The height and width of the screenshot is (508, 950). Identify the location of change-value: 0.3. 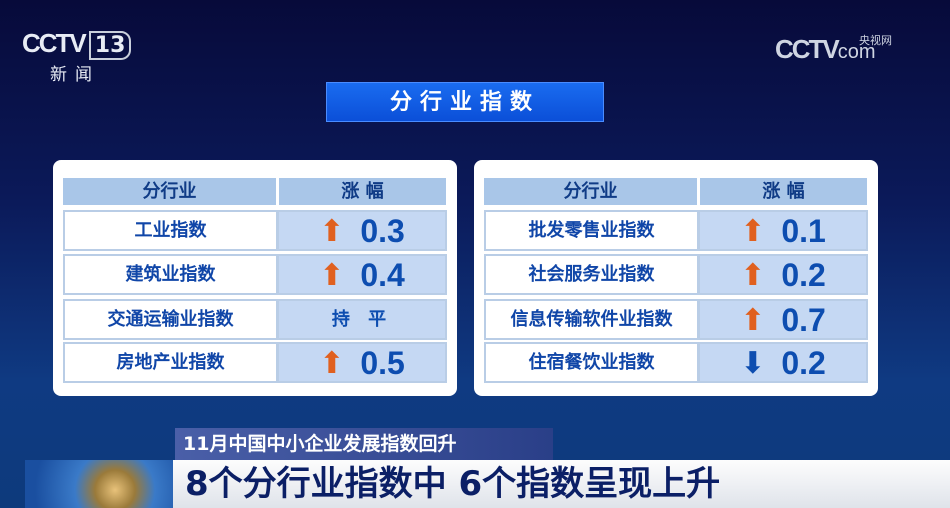
(382, 231).